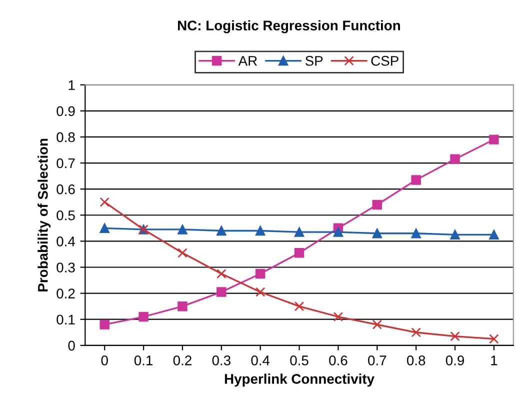 Image resolution: width=516 pixels, height=404 pixels. What do you see at coordinates (71, 85) in the screenshot?
I see `y-tick-label: 1` at bounding box center [71, 85].